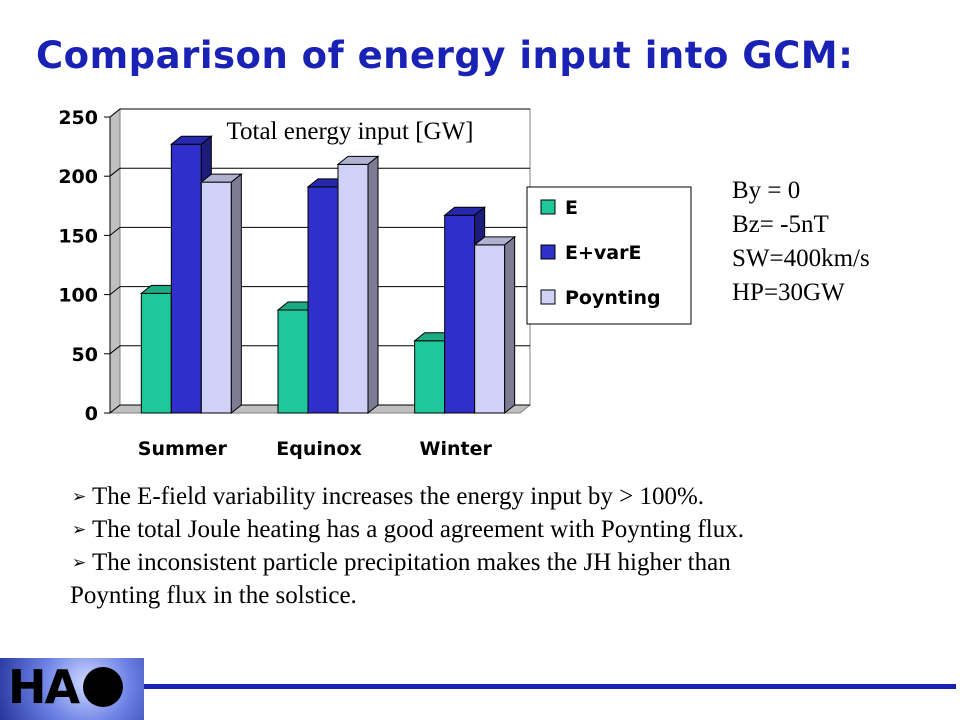 The width and height of the screenshot is (960, 720). Describe the element at coordinates (613, 298) in the screenshot. I see `legend-label: Poynting` at that location.